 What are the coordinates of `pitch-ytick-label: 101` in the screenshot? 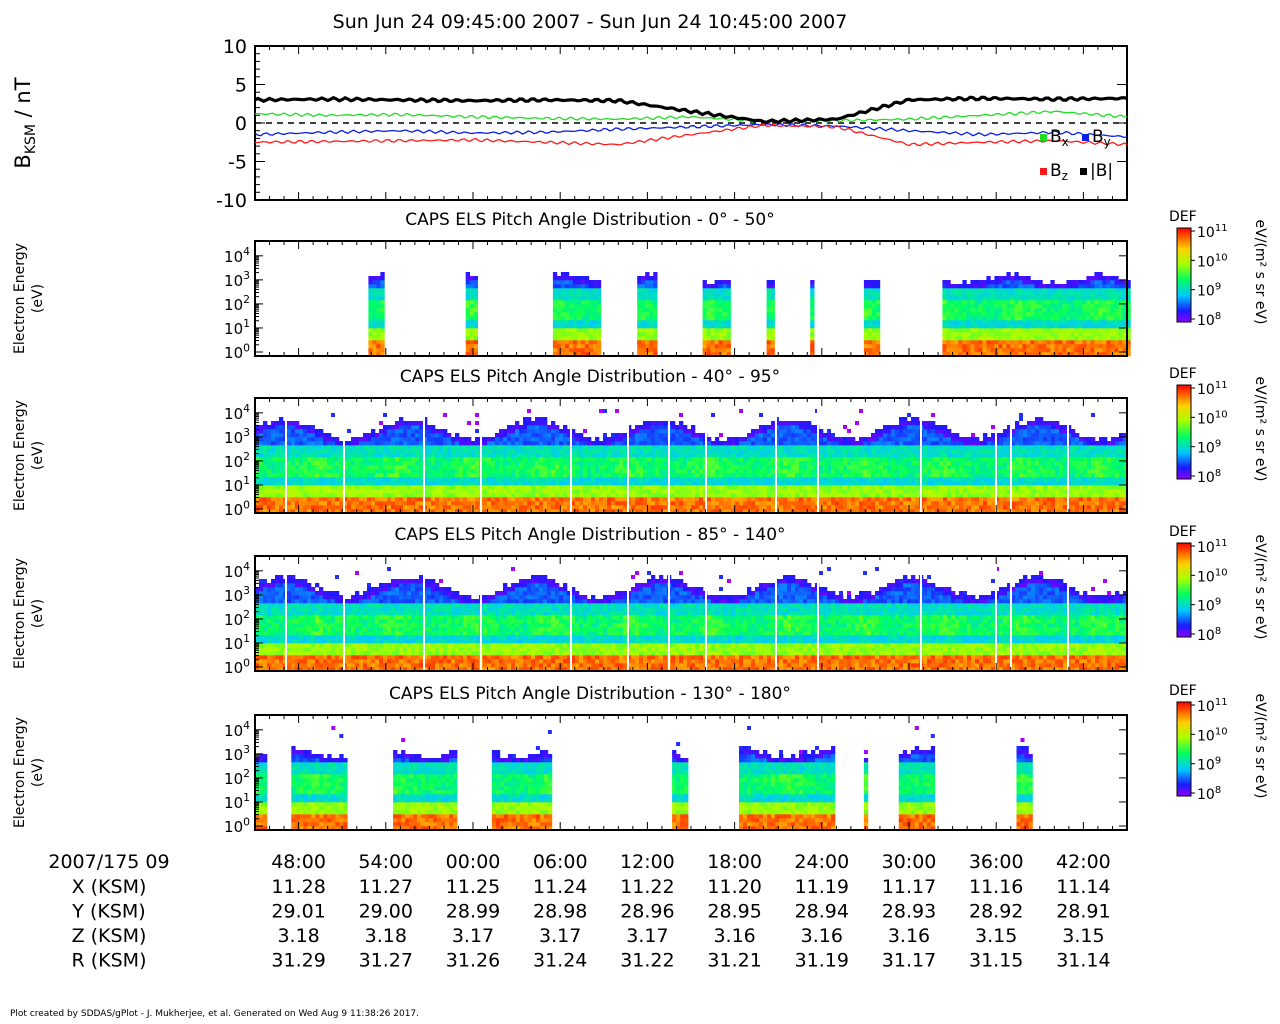 It's located at (237, 327).